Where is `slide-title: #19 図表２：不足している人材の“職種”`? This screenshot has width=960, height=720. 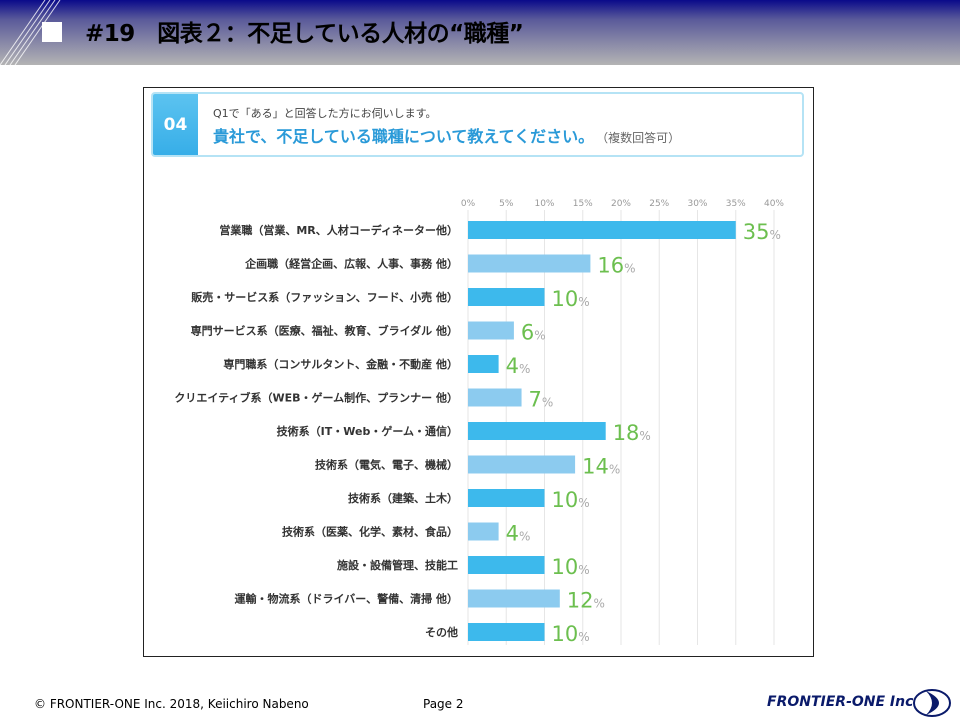 slide-title: #19 図表２：不足している人材の“職種” is located at coordinates (304, 34).